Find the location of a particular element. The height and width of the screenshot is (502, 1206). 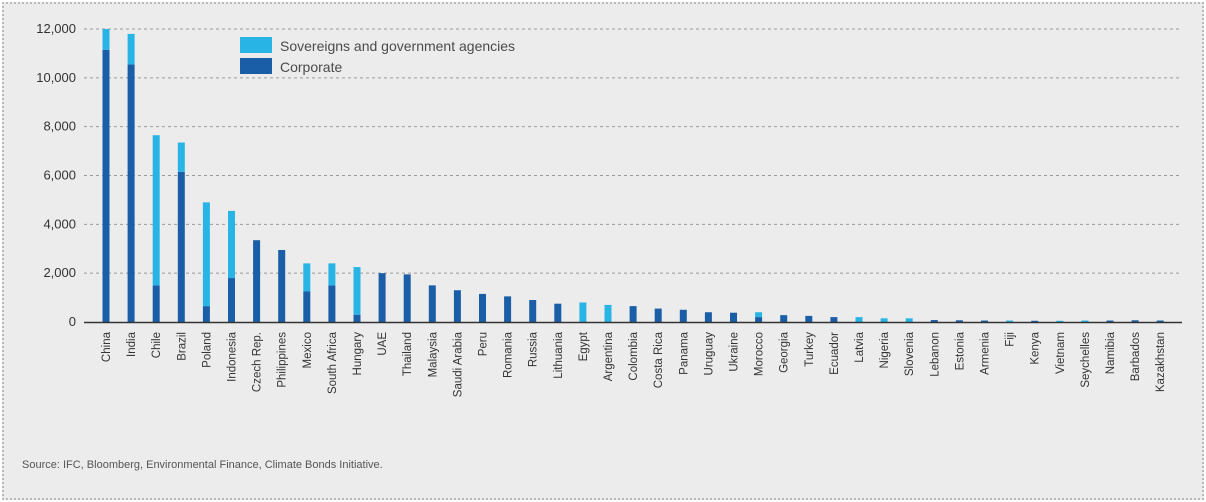

x-tick-label: Nigeria is located at coordinates (885, 349).